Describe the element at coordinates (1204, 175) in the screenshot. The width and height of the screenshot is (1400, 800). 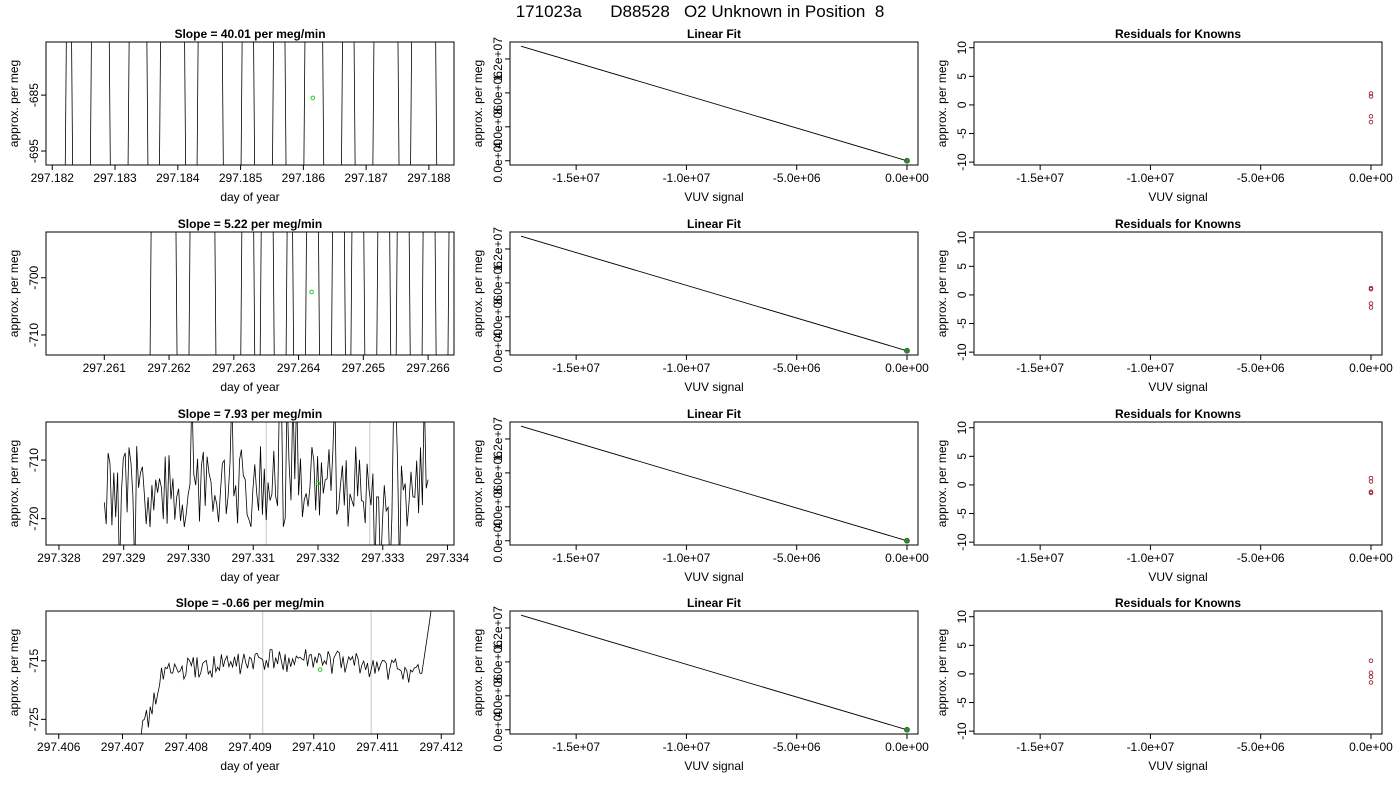
I see `panel-r1-residuals-x-ticks: -1.5e+07 -1.0e+07 -5.0e+06 0.0e+00` at that location.